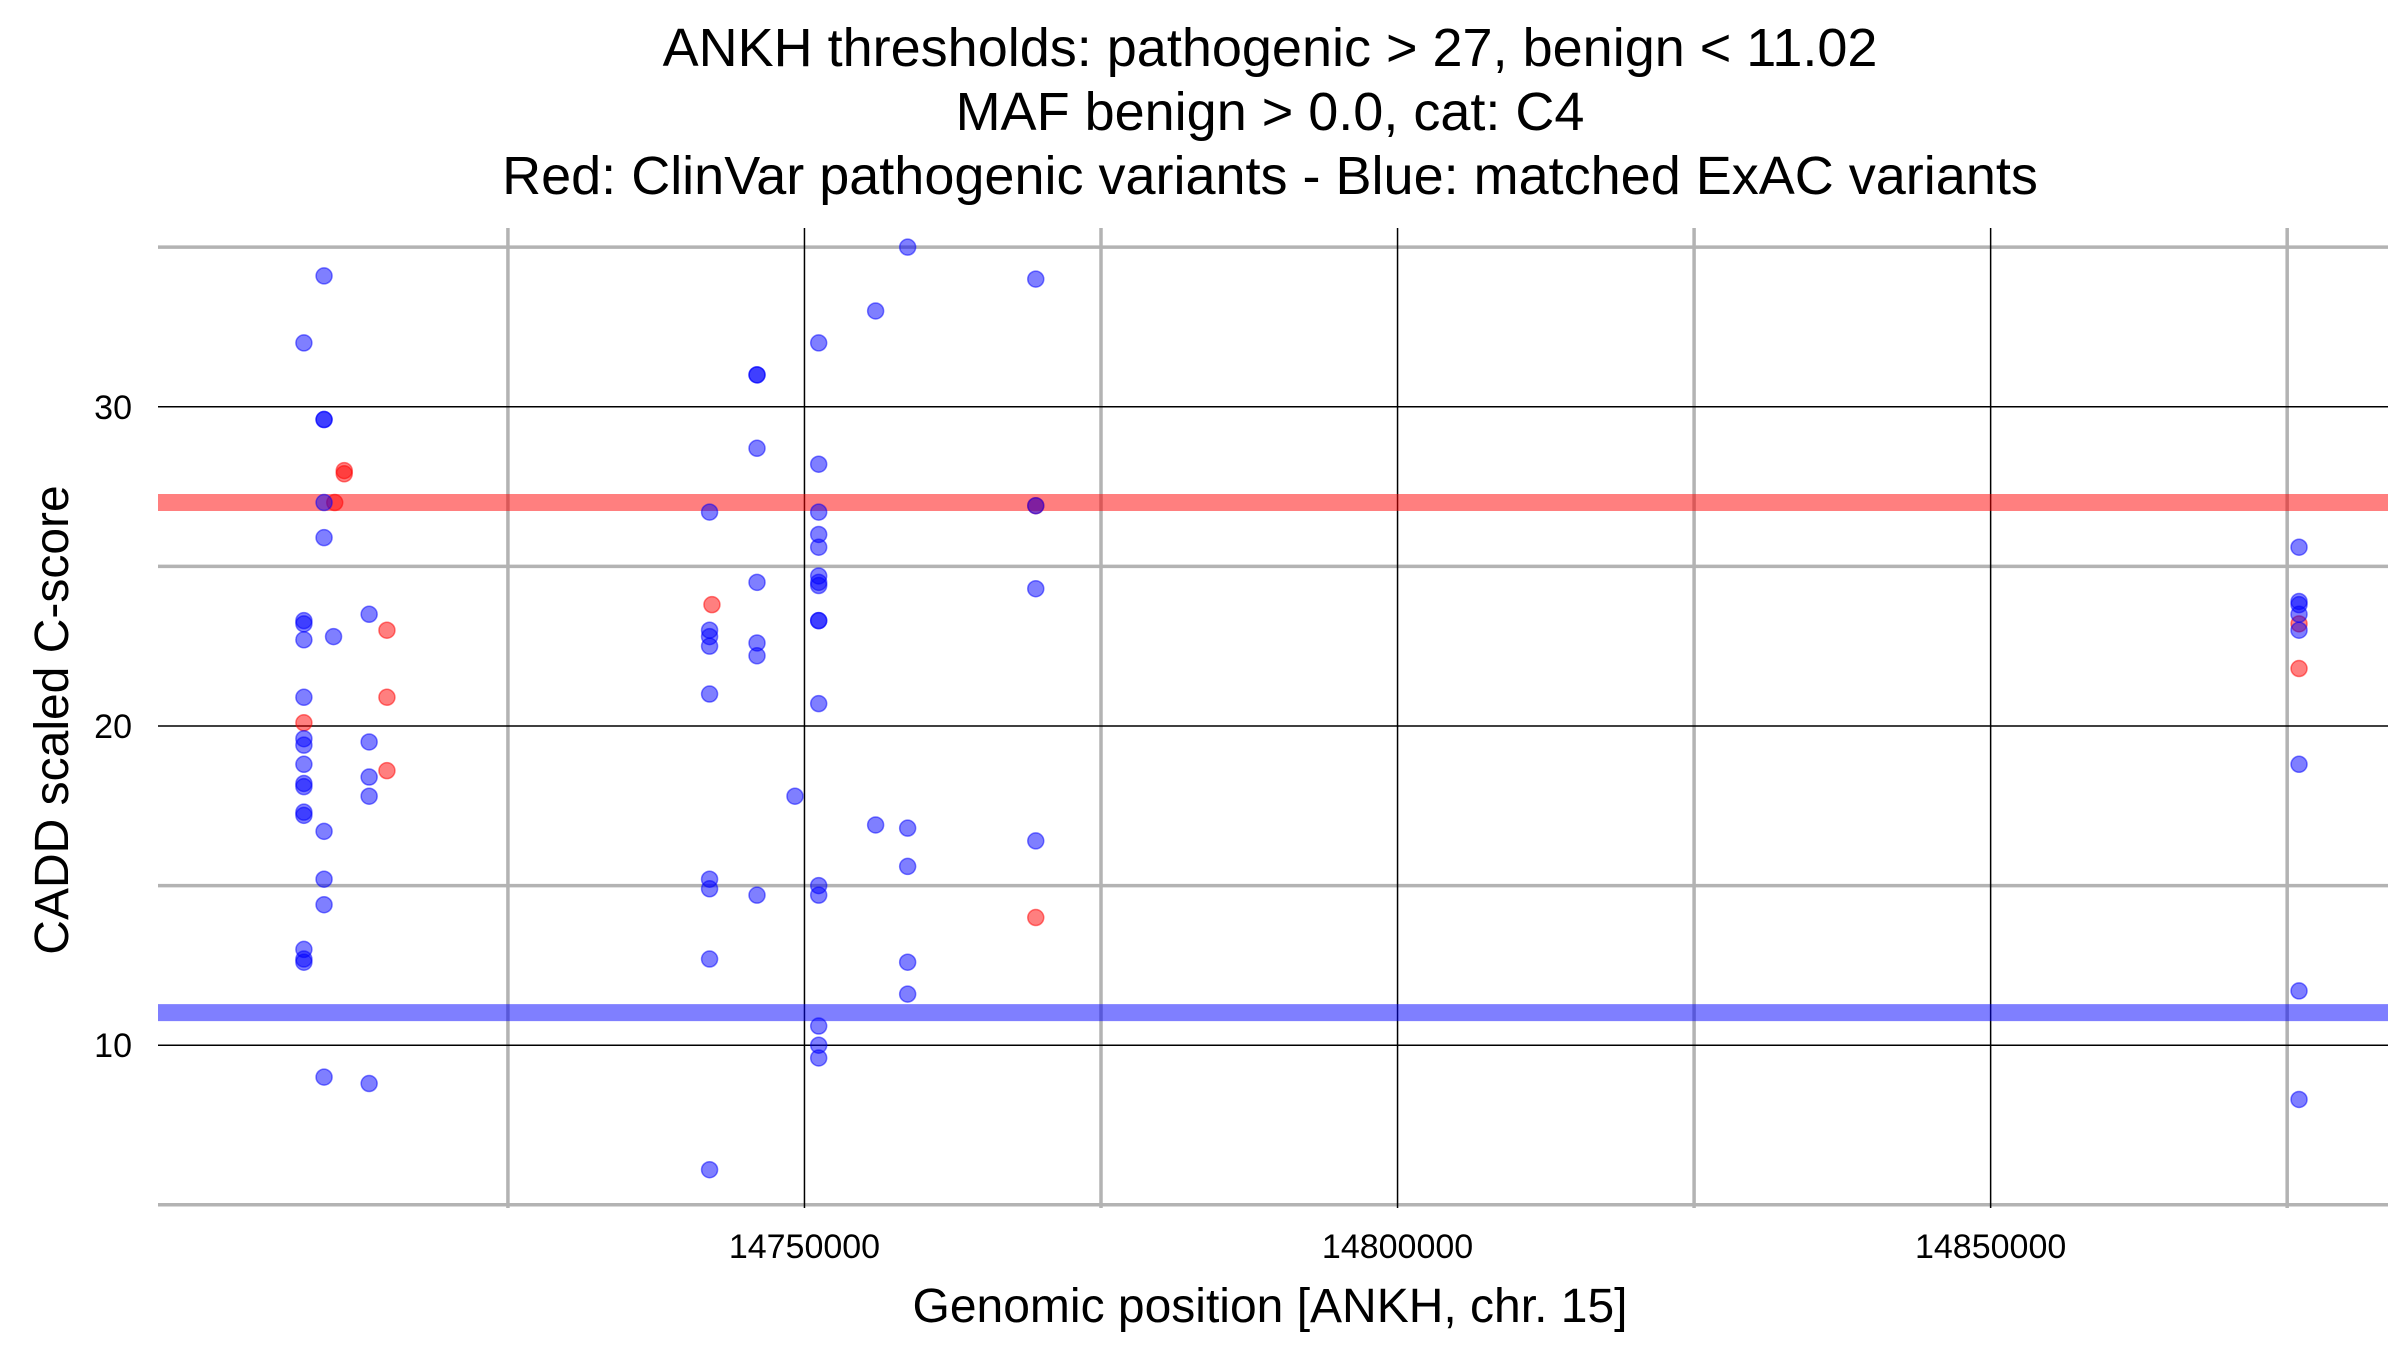 Image resolution: width=2400 pixels, height=1350 pixels. What do you see at coordinates (113, 408) in the screenshot?
I see `y-tick-label: 30` at bounding box center [113, 408].